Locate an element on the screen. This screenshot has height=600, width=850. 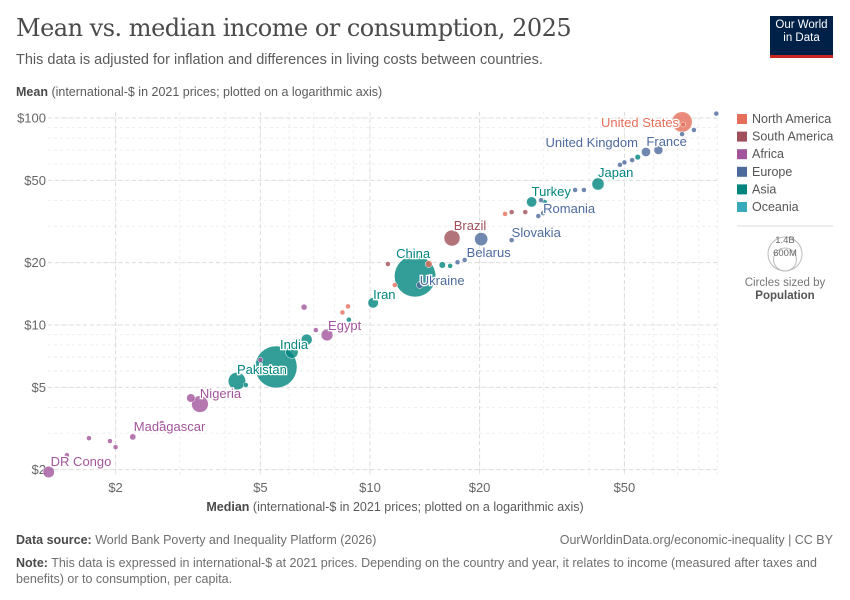
x-tick-label: $50 is located at coordinates (625, 487).